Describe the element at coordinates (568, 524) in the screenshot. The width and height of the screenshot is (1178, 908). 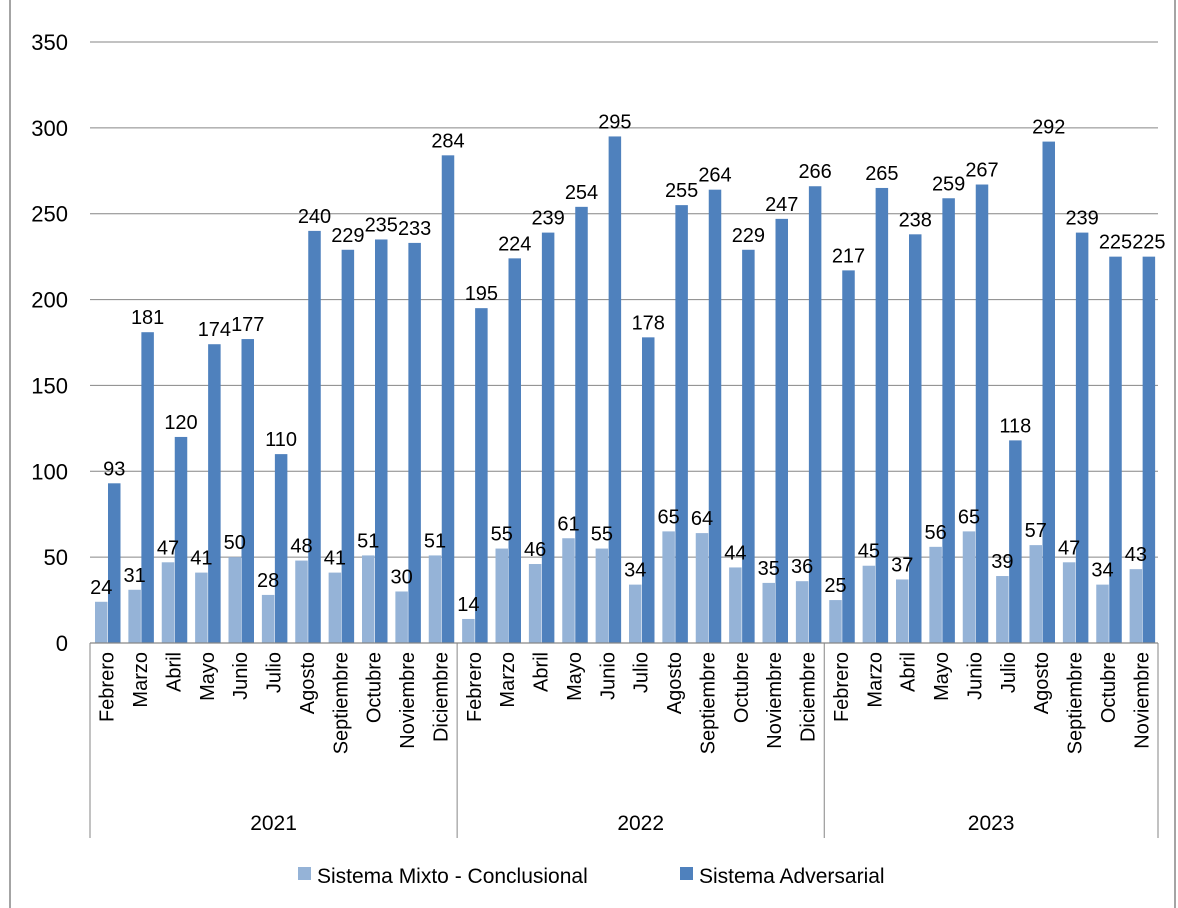
I see `data-label-mixto: 61` at that location.